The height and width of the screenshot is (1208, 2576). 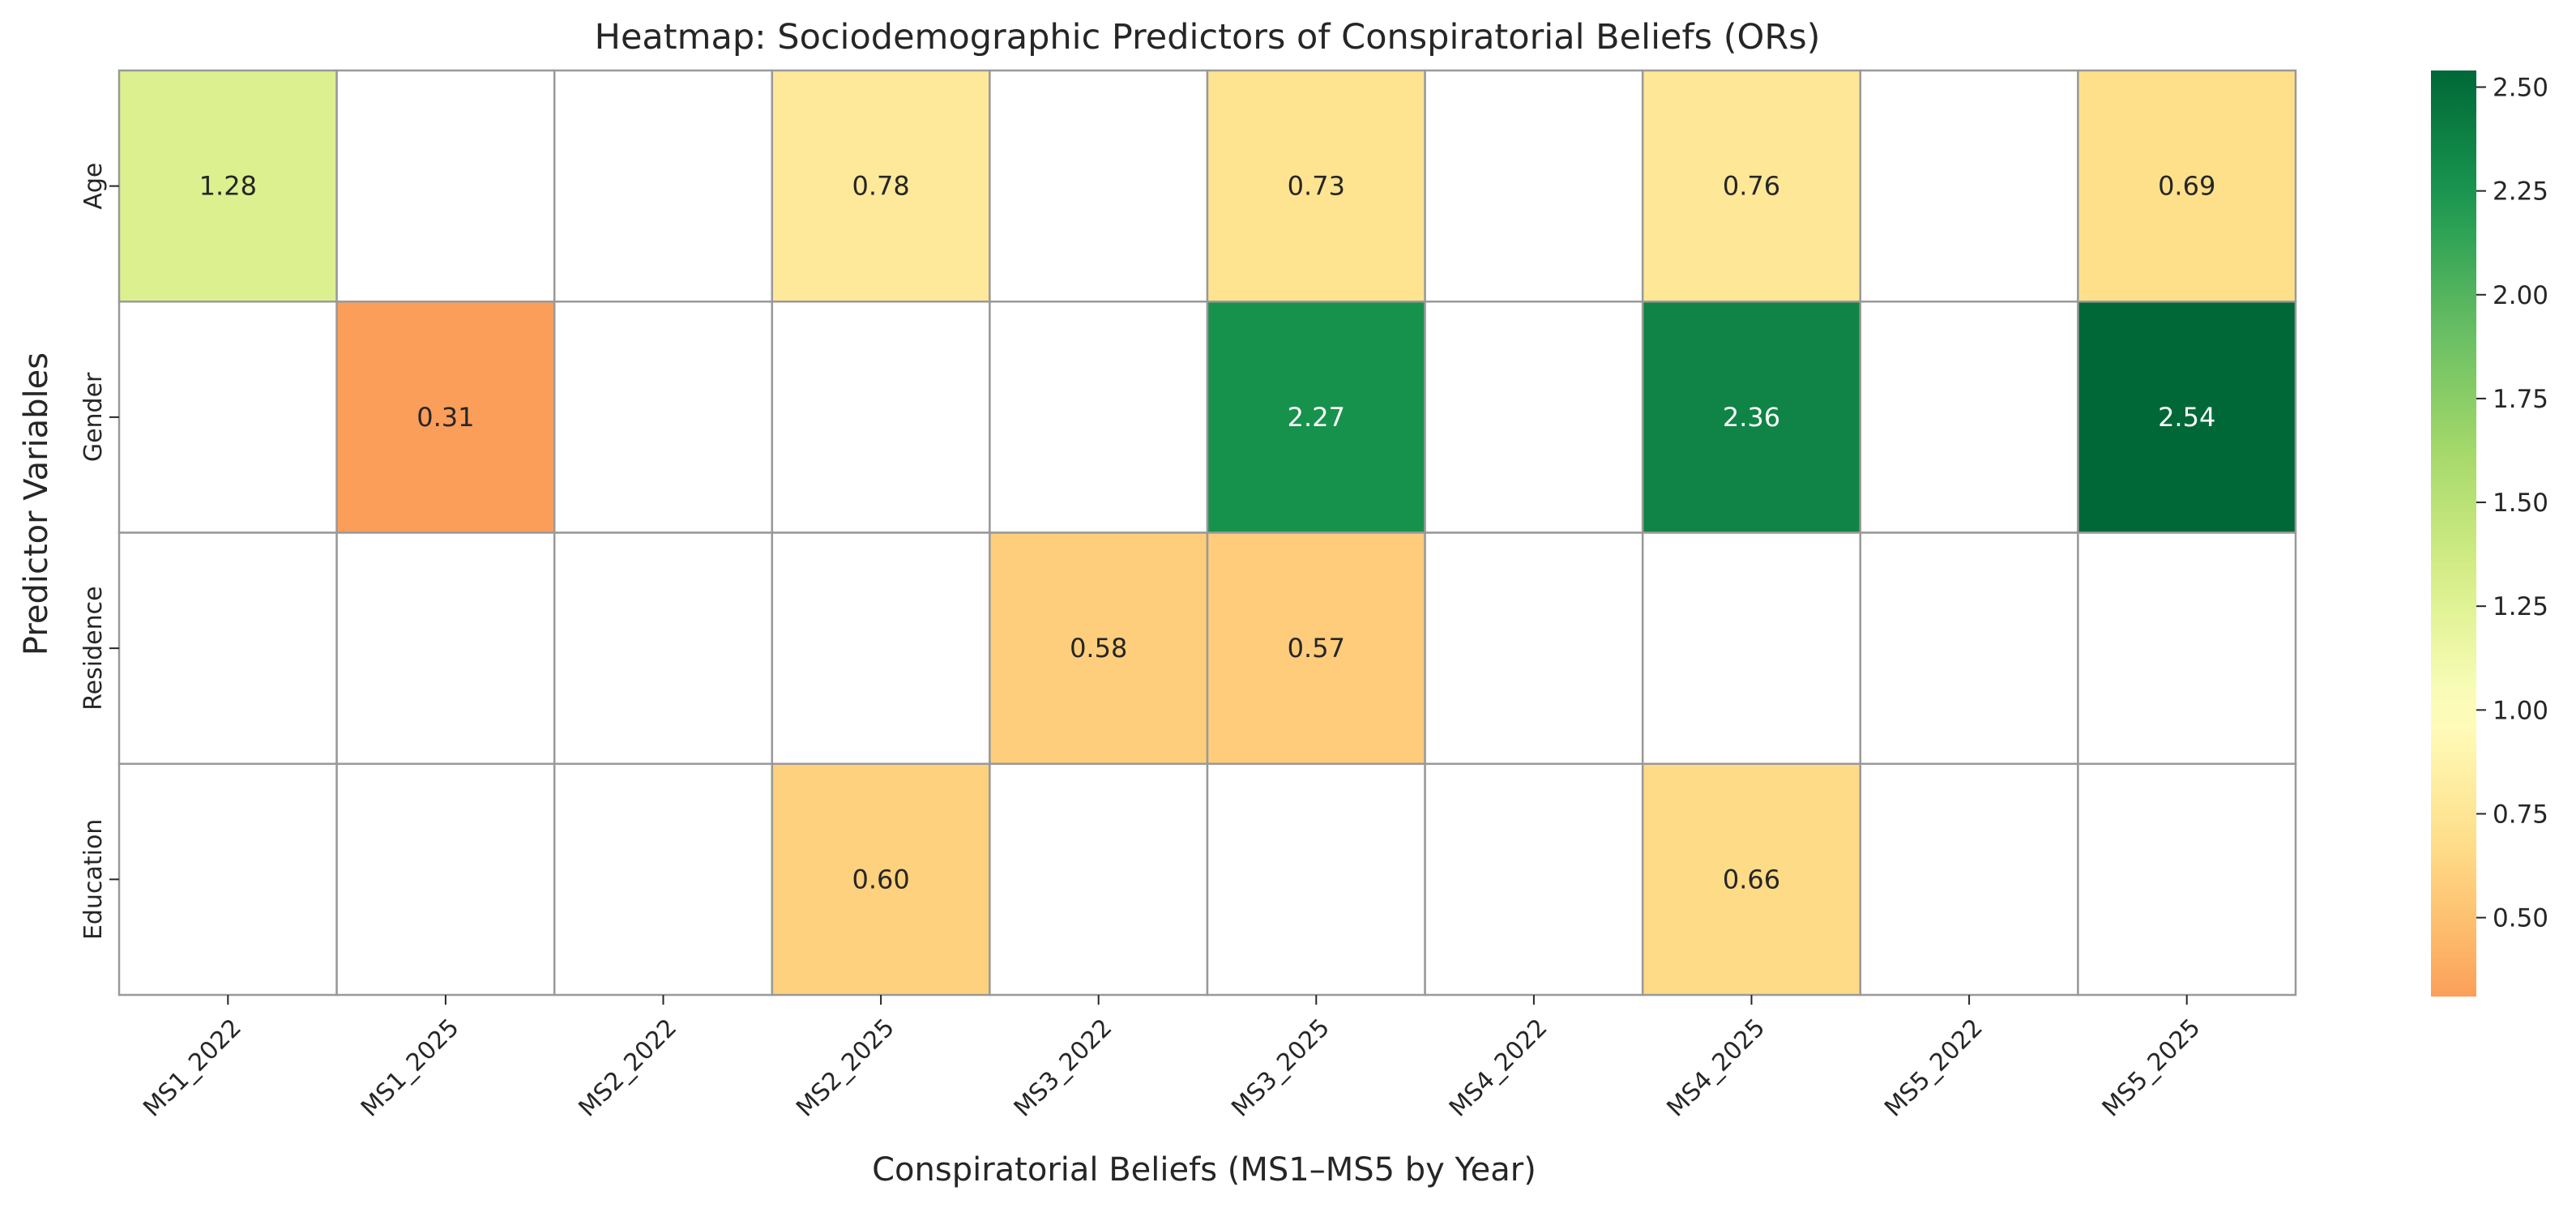 I want to click on y-tick-label: Gender, so click(x=93, y=417).